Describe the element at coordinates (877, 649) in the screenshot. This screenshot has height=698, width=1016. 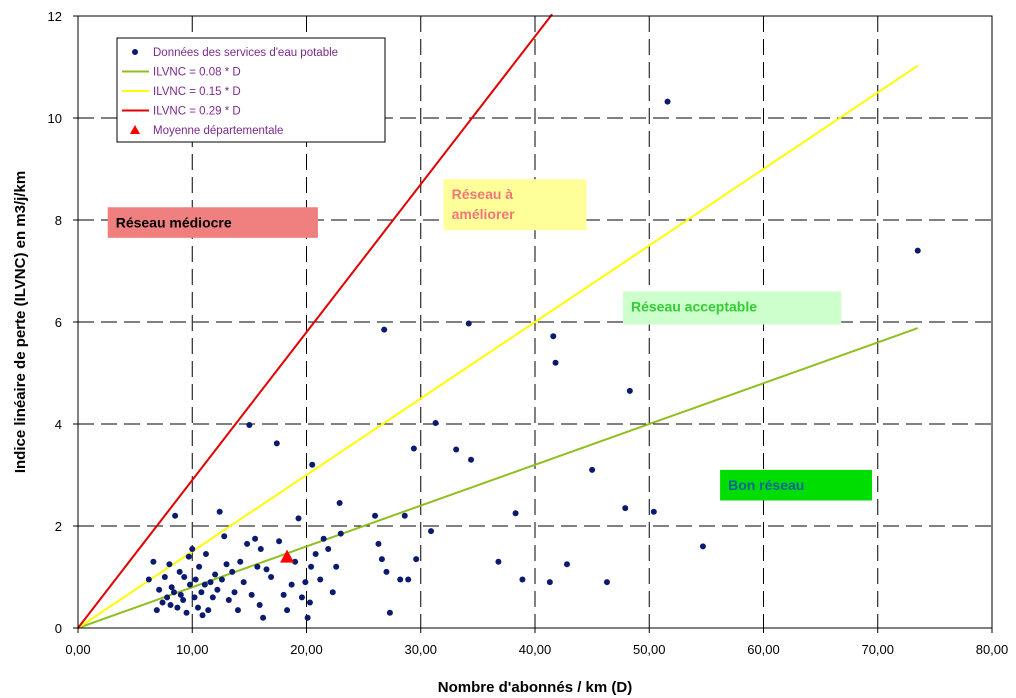
I see `x-tick-label: 70,00` at that location.